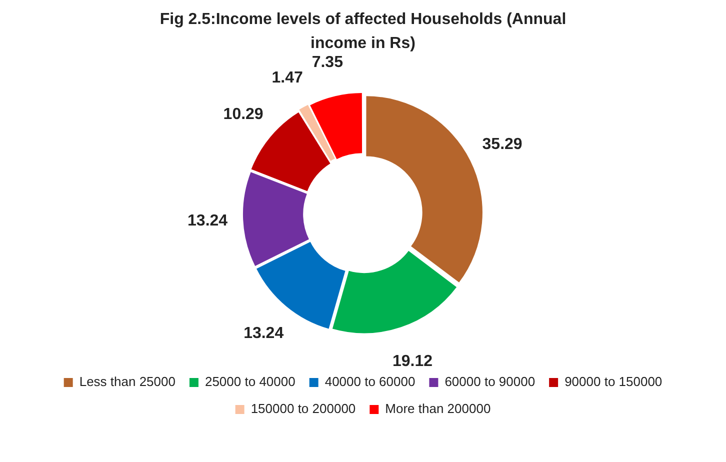  What do you see at coordinates (363, 31) in the screenshot?
I see `chart-title: Fig 2.5:Income levels of affected Households (Annual income in Rs)` at bounding box center [363, 31].